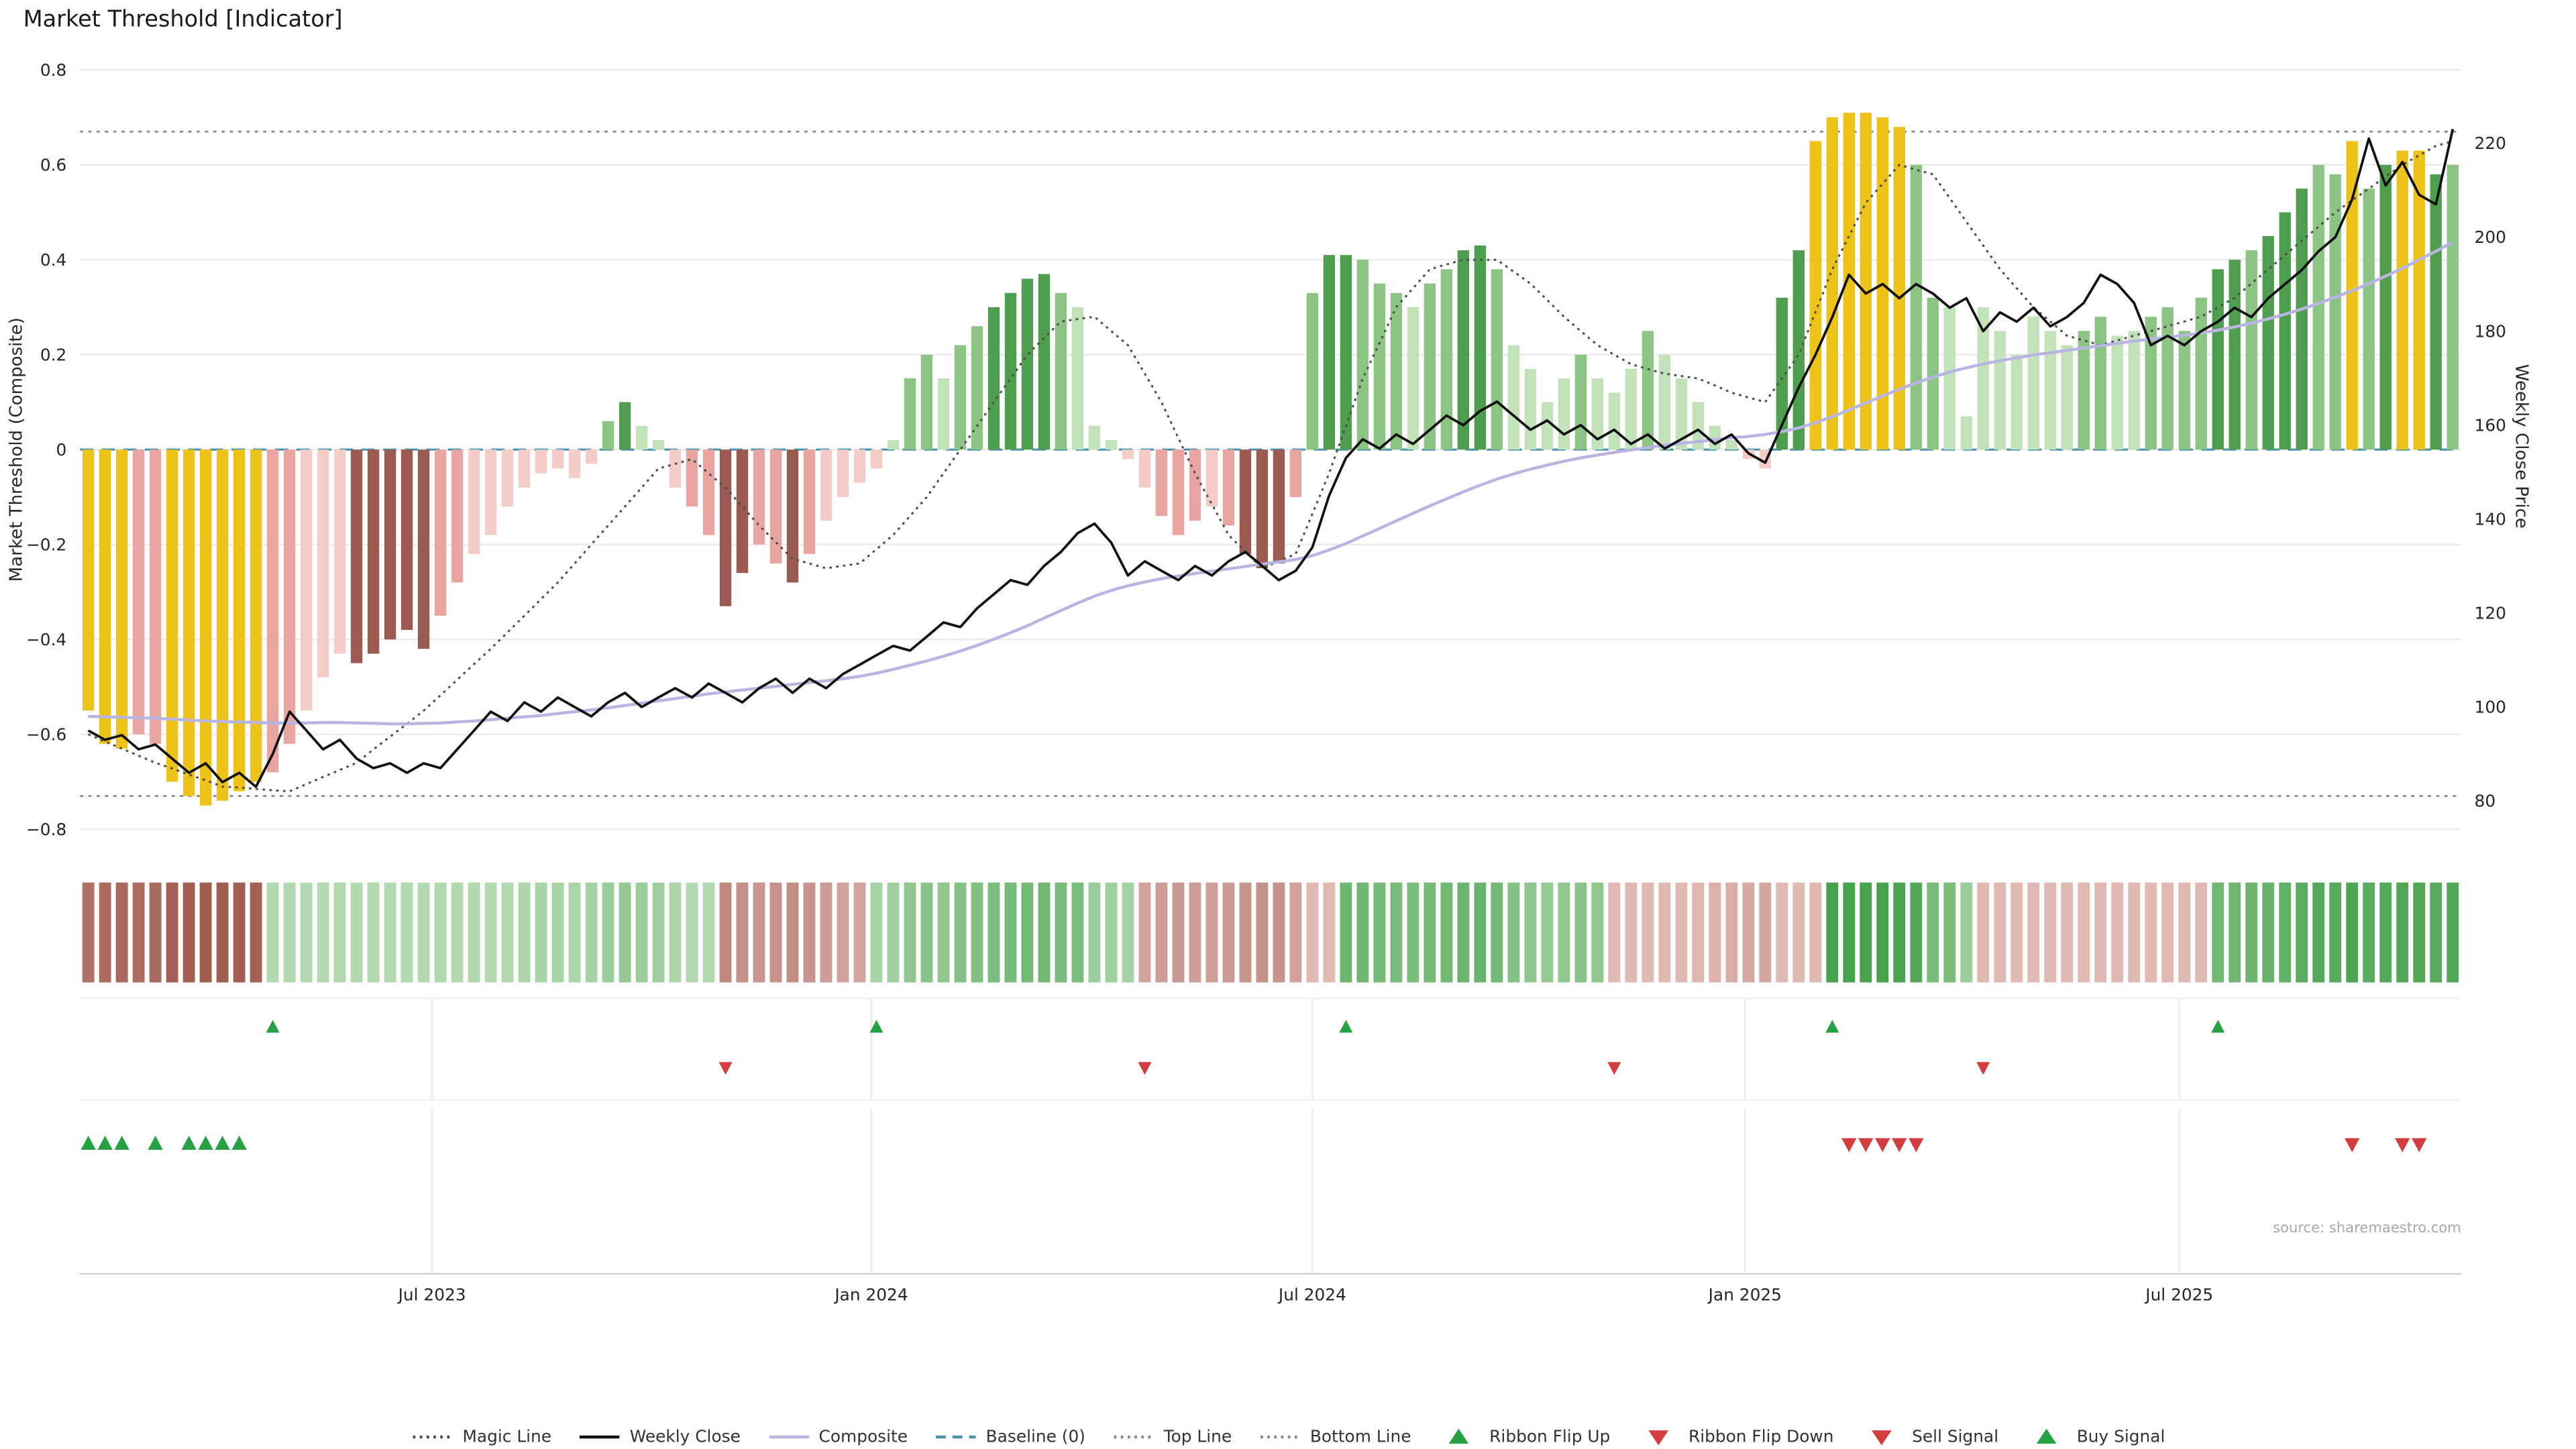  What do you see at coordinates (1735, 1437) in the screenshot?
I see `legend-item-7: Ribbon Flip Down` at bounding box center [1735, 1437].